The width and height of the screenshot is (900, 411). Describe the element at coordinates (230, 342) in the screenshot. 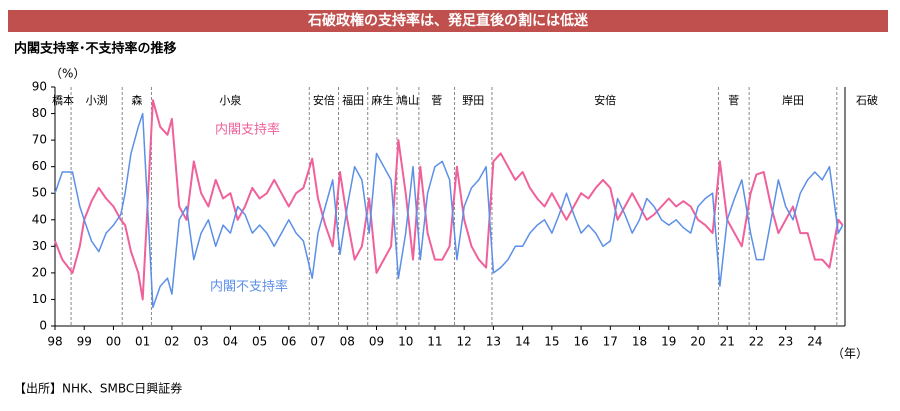

I see `x-tick-label: 04` at that location.